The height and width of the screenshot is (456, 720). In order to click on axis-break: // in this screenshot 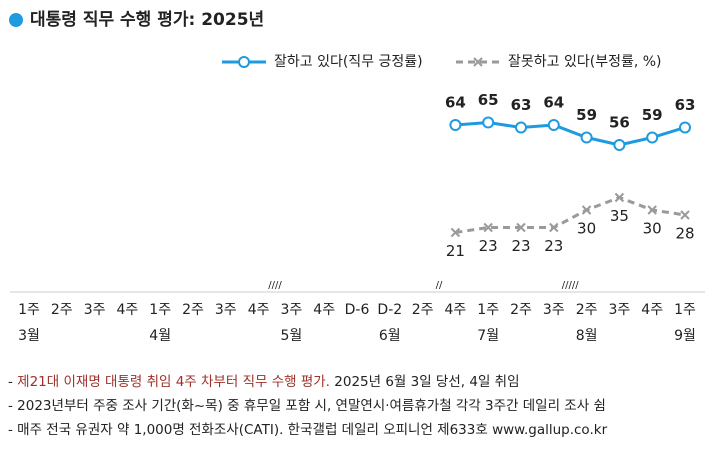, I will do `click(439, 285)`.